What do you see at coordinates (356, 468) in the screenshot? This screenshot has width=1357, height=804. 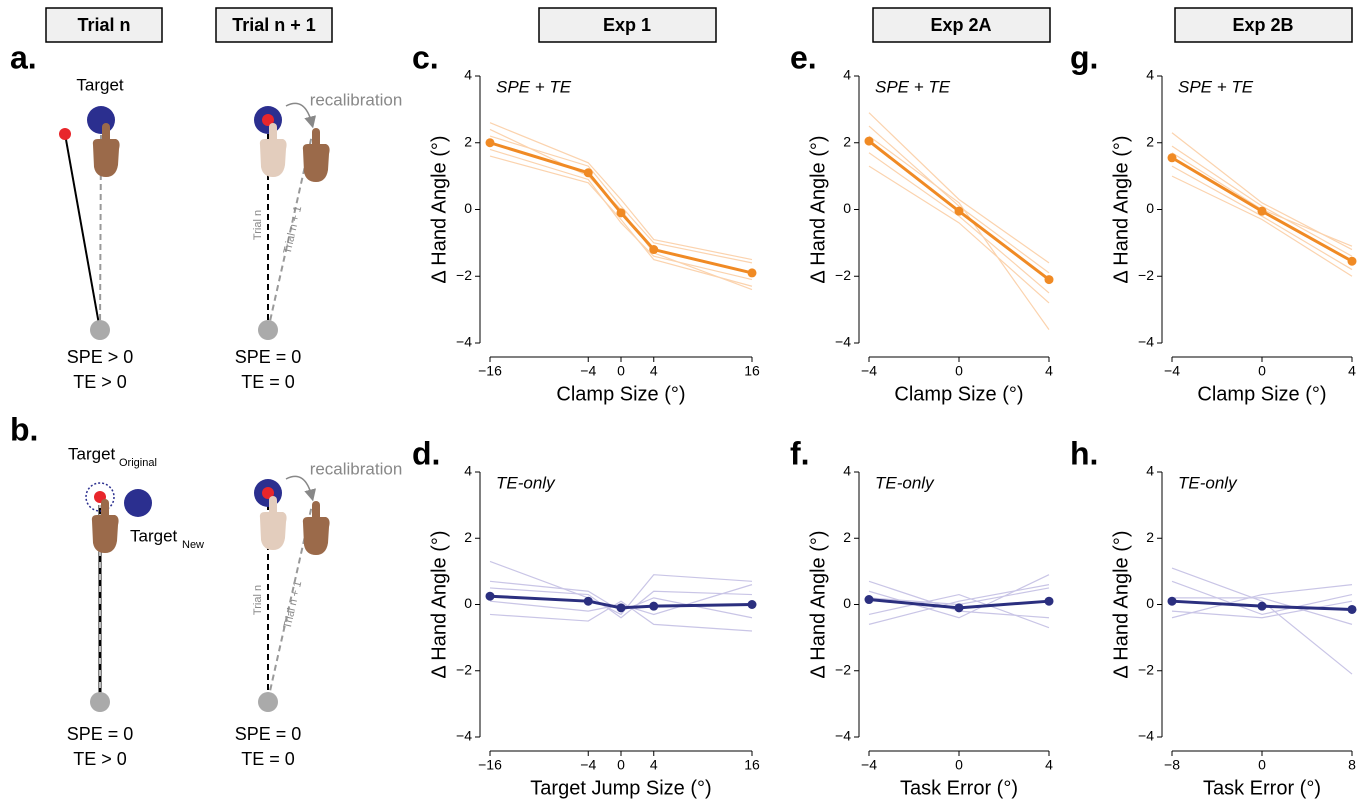 I see `recalibration-label: recalibration` at bounding box center [356, 468].